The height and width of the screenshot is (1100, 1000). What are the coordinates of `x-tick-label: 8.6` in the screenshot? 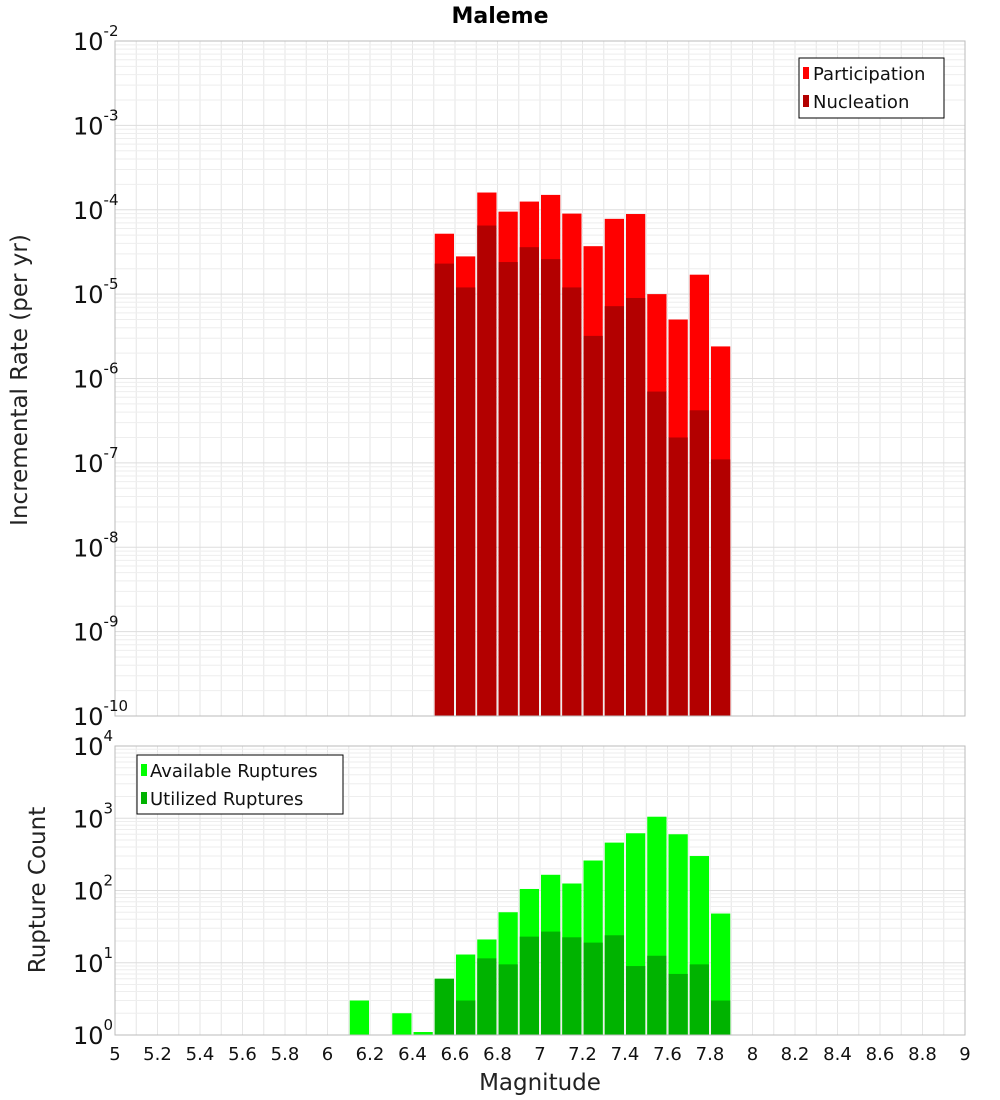 It's located at (880, 1054).